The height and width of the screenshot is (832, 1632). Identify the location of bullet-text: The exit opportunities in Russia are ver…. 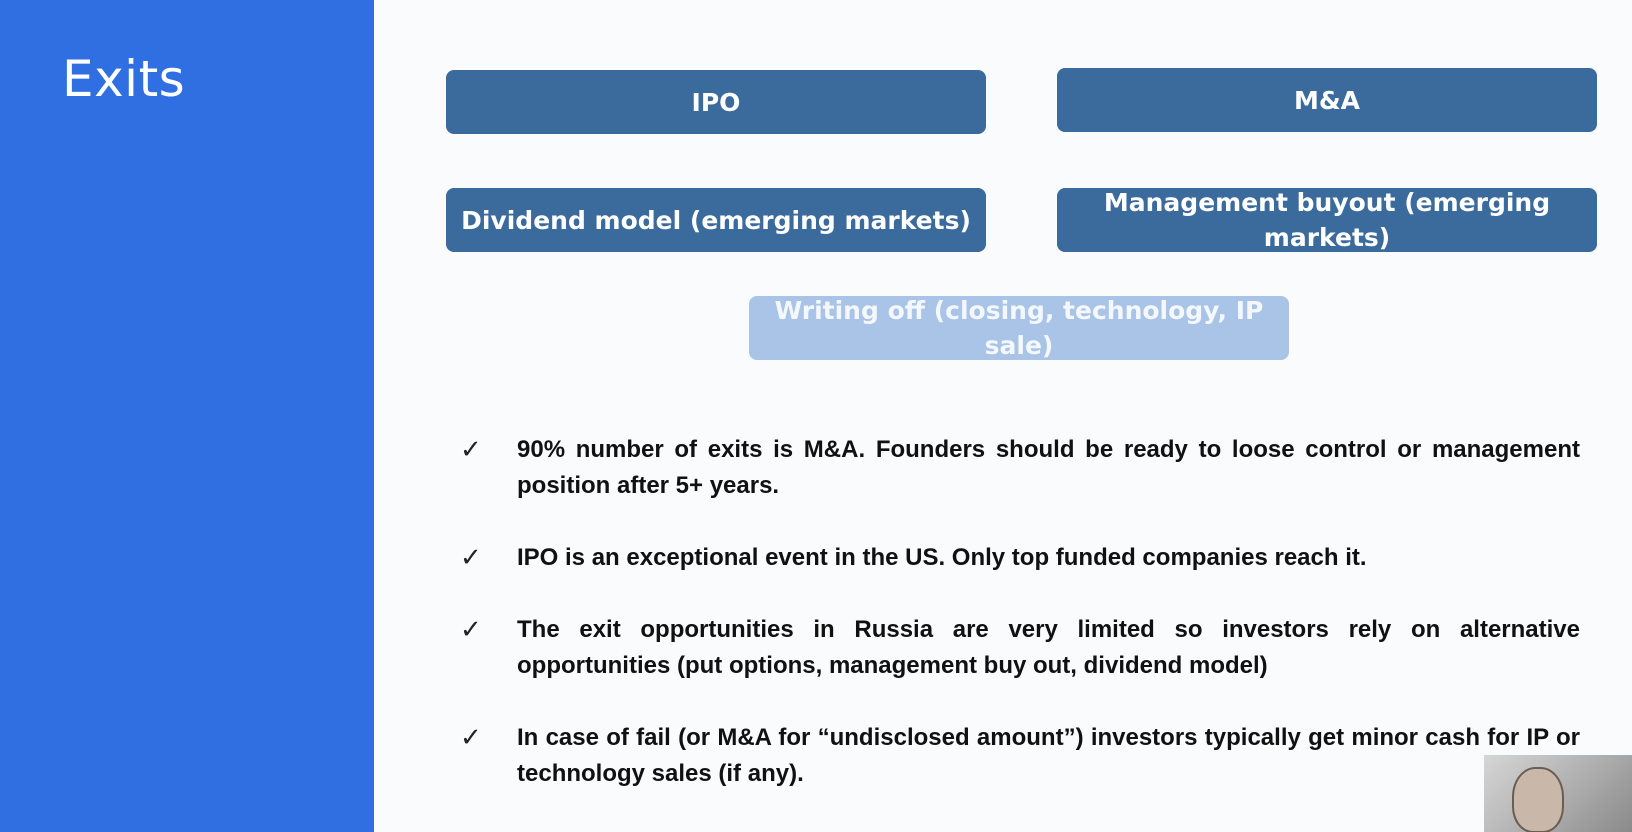
(1048, 647).